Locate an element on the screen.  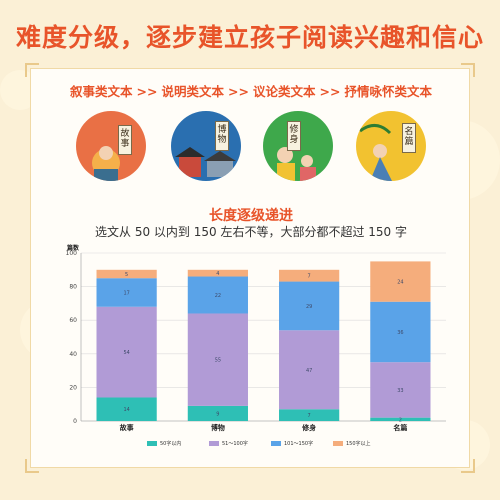
x-tick-label: 故事 is located at coordinates (127, 427).